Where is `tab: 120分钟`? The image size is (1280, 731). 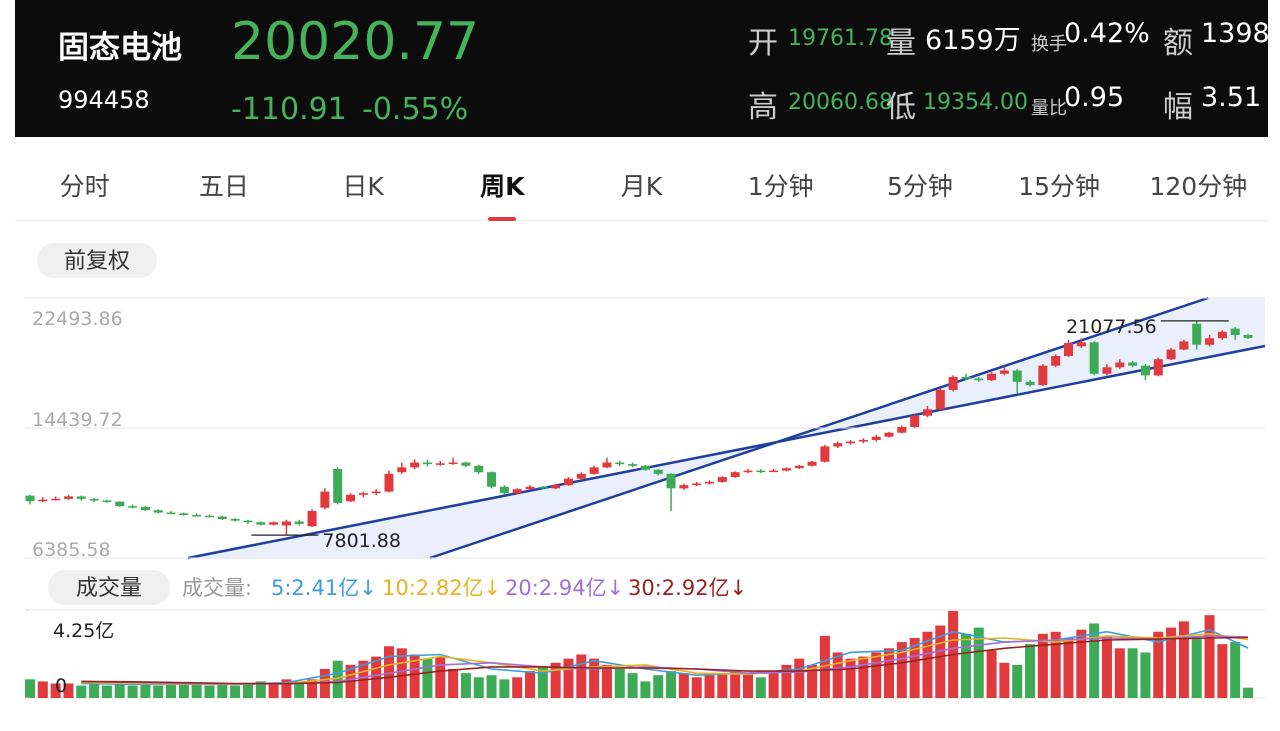 tab: 120分钟 is located at coordinates (1198, 186).